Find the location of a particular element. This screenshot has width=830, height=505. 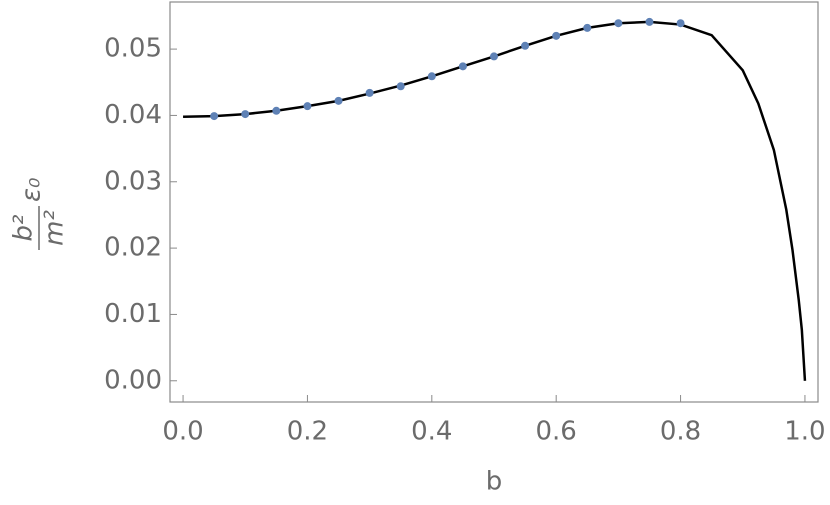

y-label-numerator: b² is located at coordinates (24, 228).